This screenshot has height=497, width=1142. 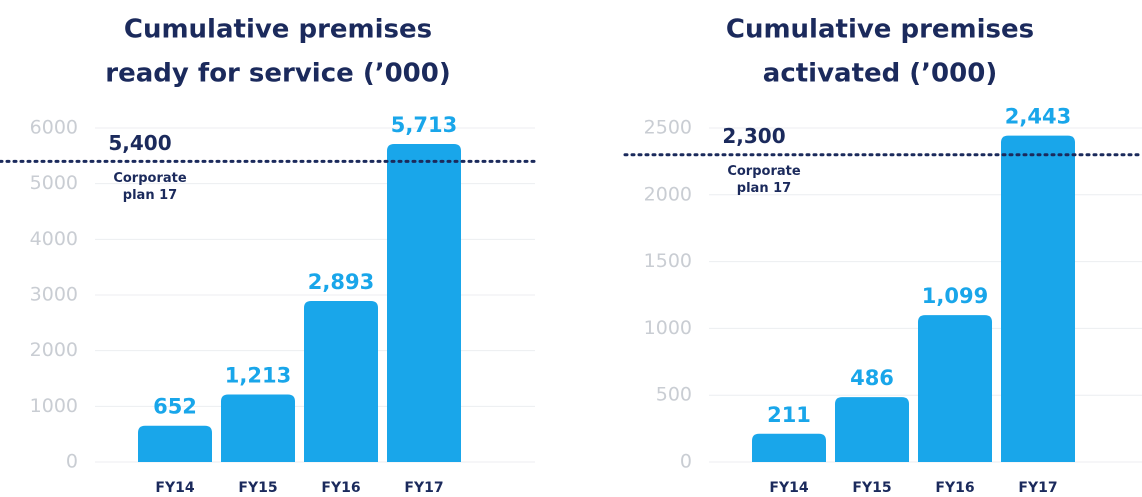 What do you see at coordinates (668, 261) in the screenshot?
I see `y-tick-label: 1500` at bounding box center [668, 261].